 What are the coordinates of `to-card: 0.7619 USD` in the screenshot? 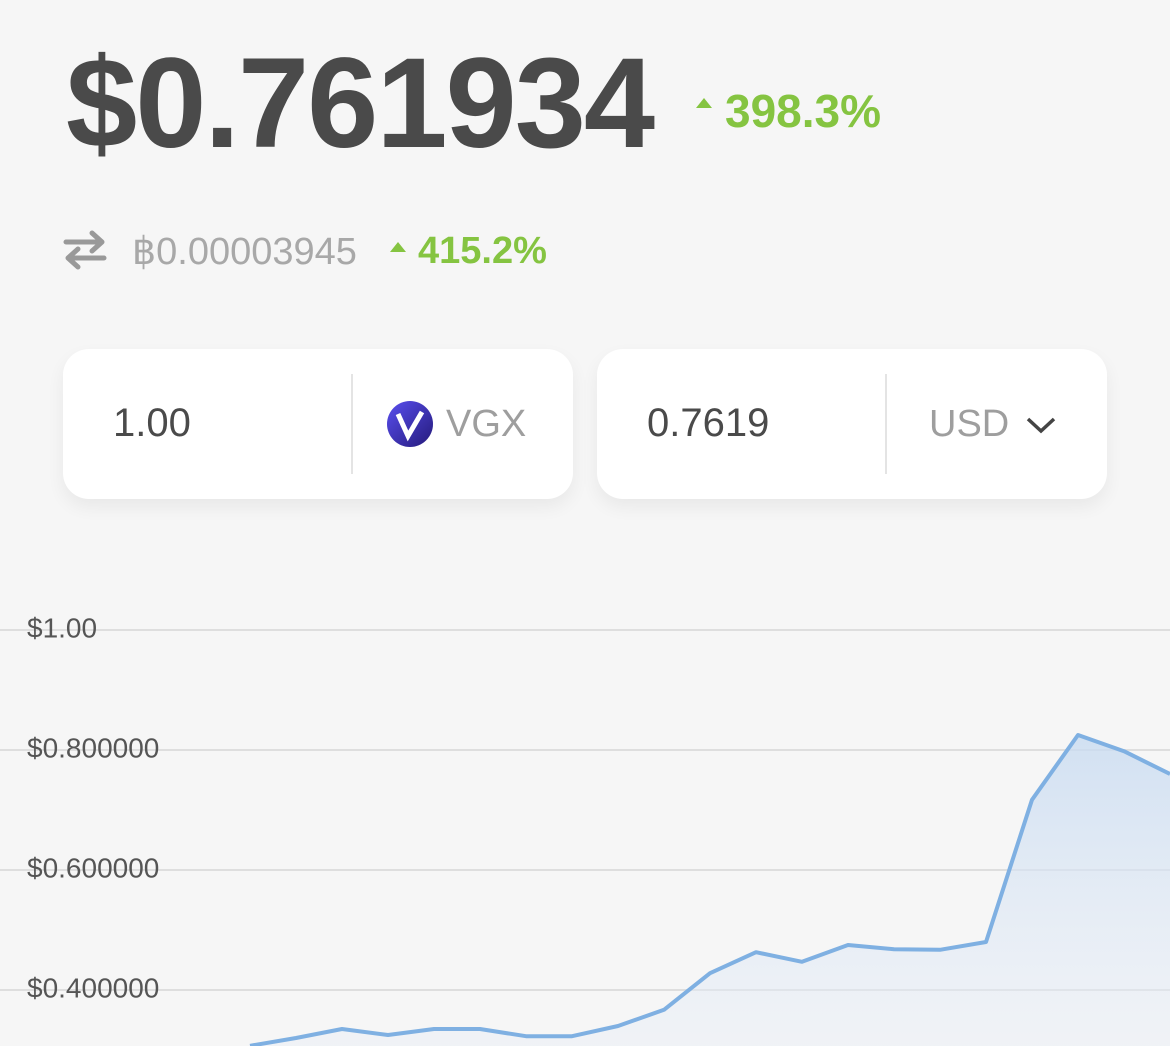 It's located at (852, 424).